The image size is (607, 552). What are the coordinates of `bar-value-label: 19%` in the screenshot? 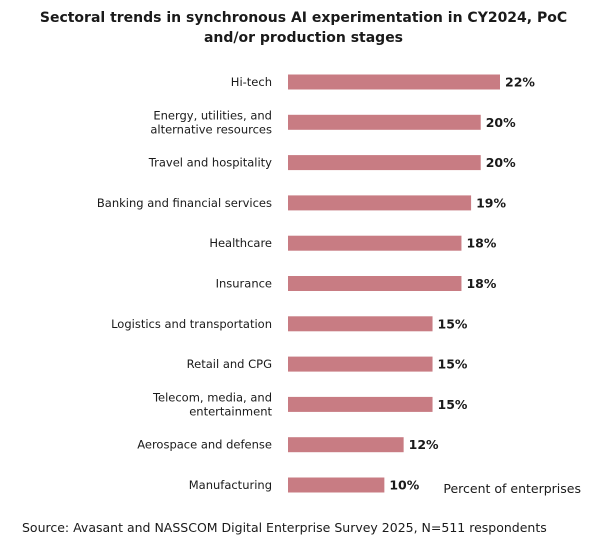 It's located at (491, 202).